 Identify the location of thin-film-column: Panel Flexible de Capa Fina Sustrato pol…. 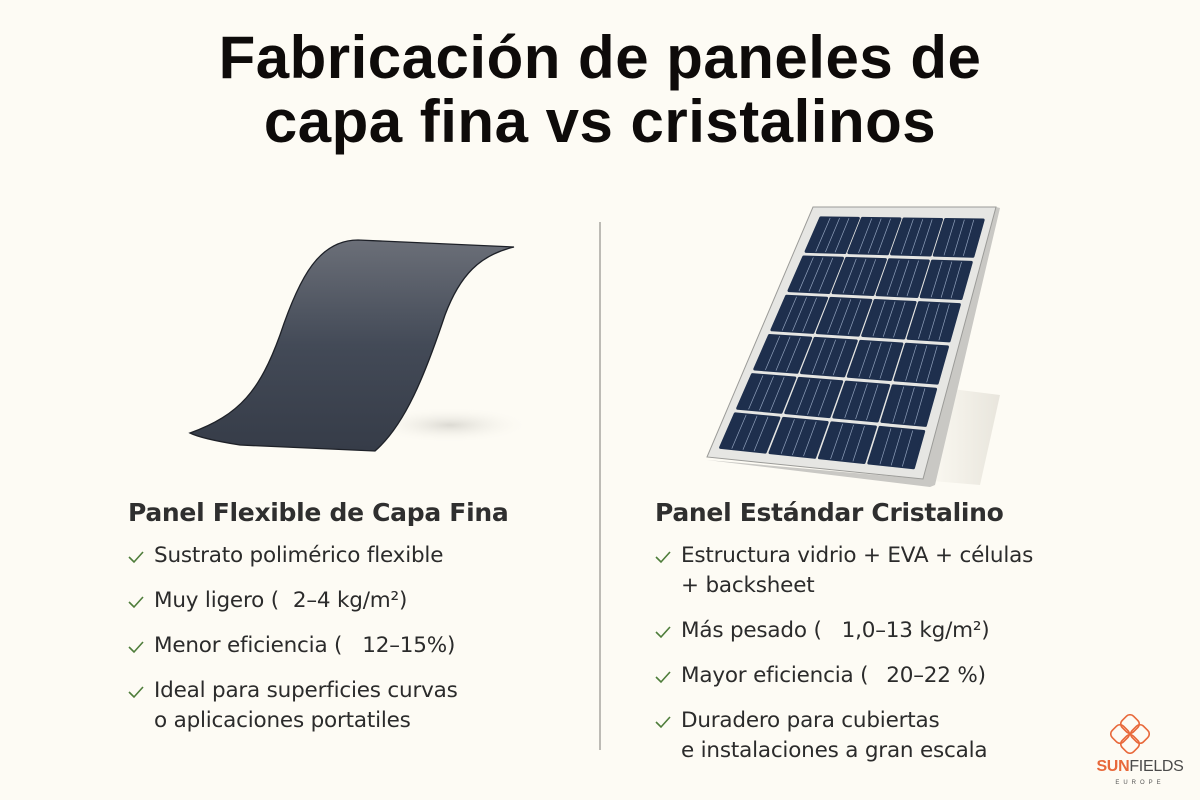
(348, 623).